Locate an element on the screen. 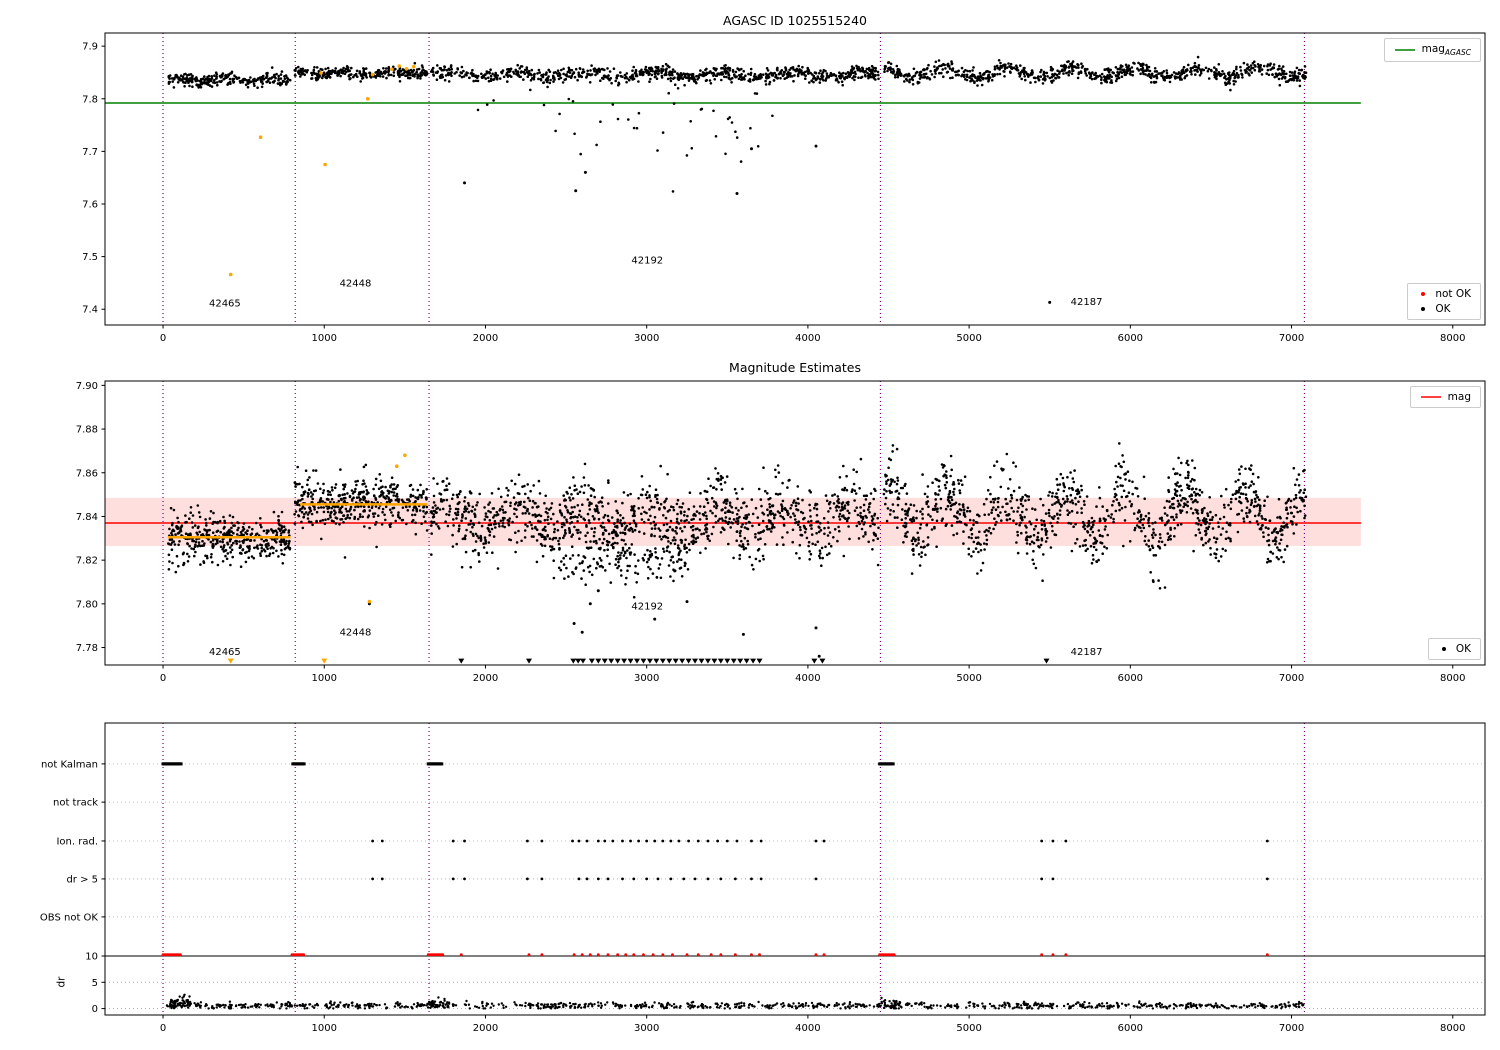  plot1-legend-top: magAGASC is located at coordinates (1432, 50).